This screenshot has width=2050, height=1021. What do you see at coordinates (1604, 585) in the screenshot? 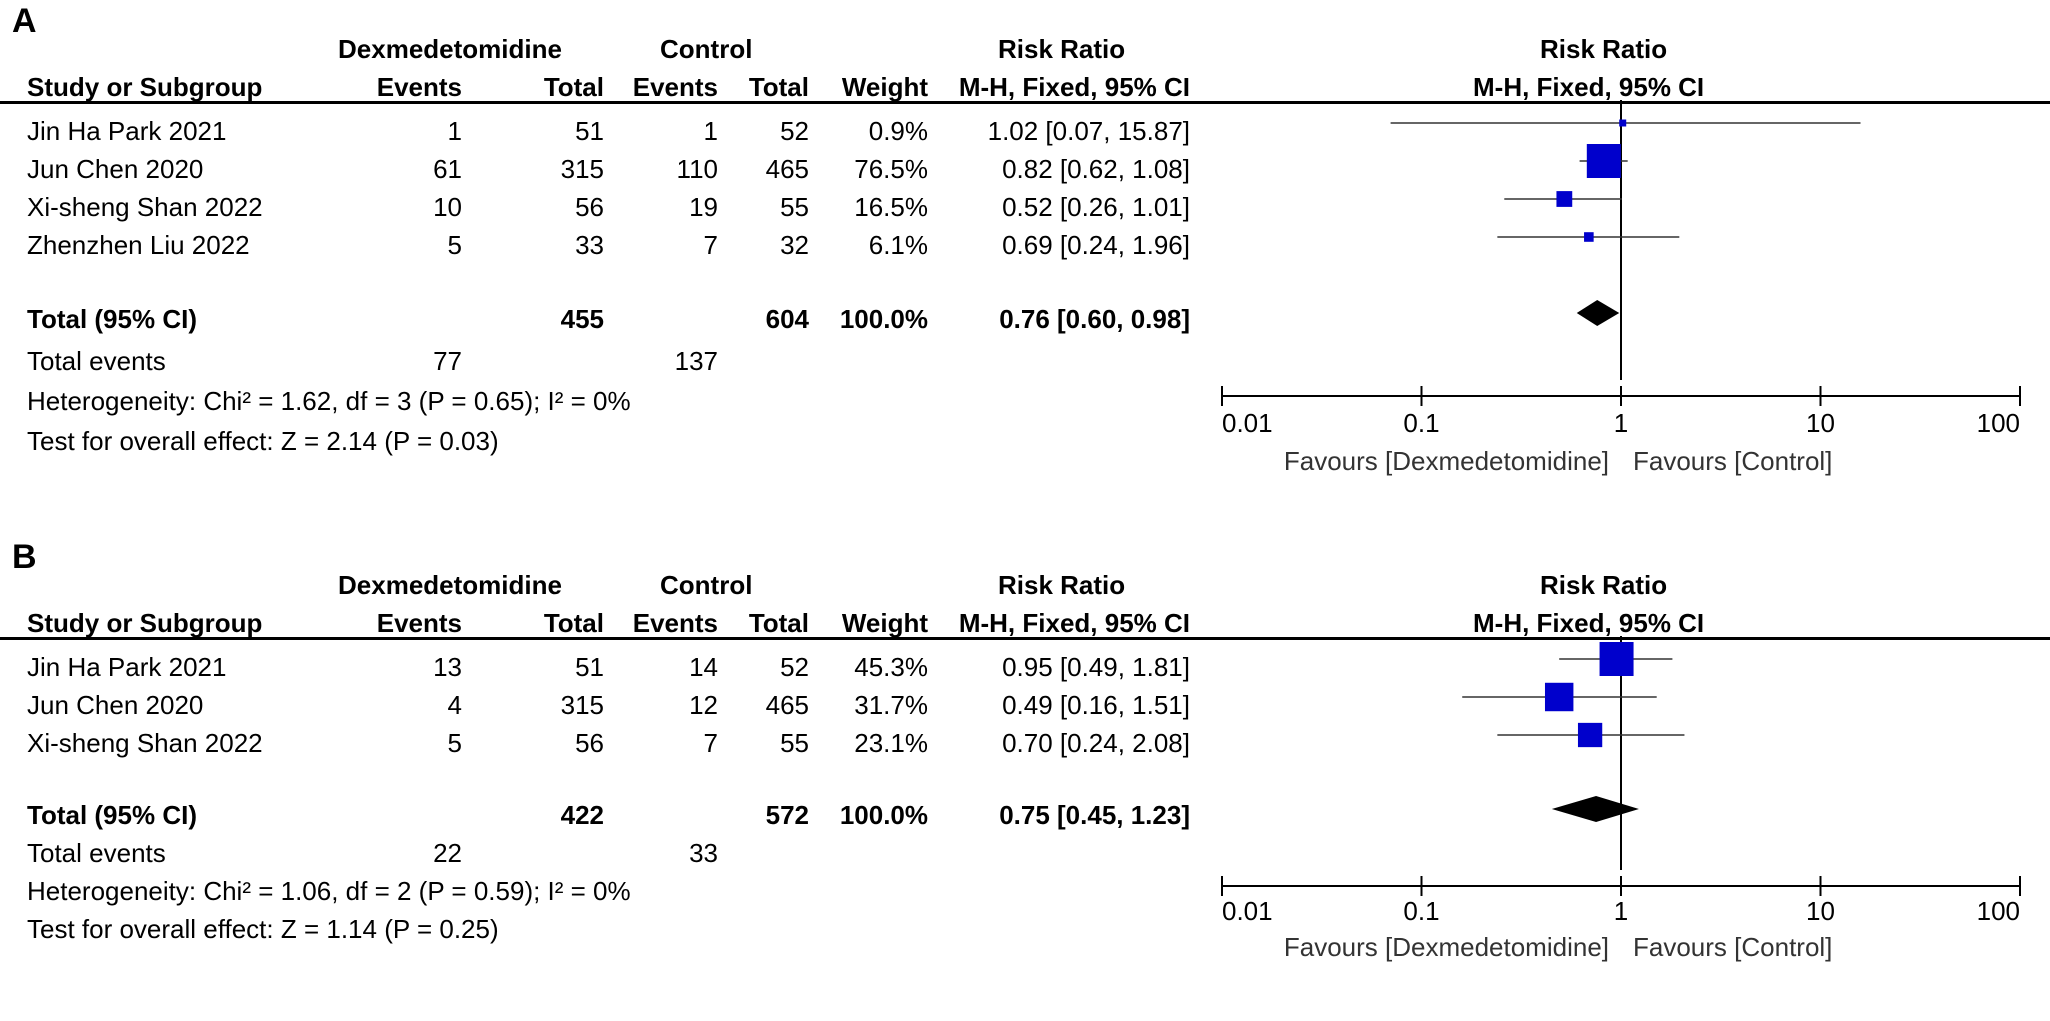
I see `plot-header-risk-ratio: Risk Ratio` at bounding box center [1604, 585].